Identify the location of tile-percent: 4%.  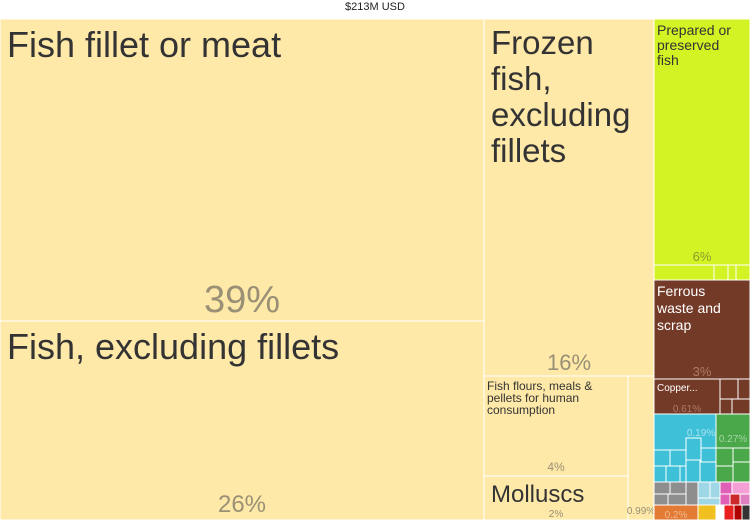
(556, 467).